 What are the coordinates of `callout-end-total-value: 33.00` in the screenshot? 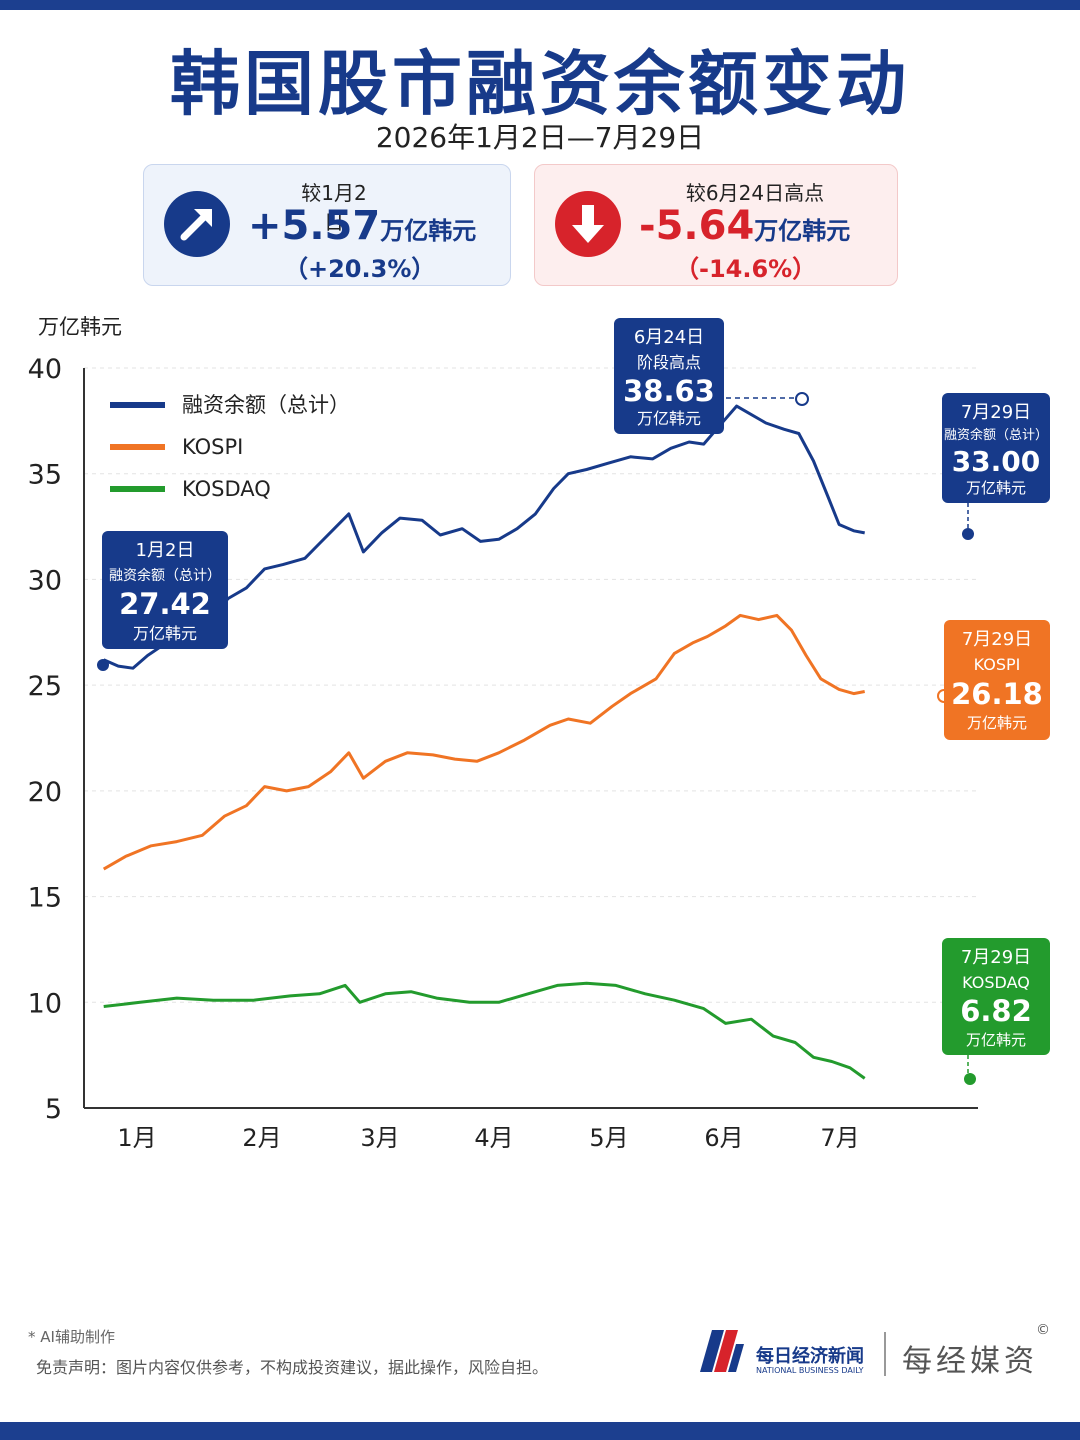 It's located at (996, 461).